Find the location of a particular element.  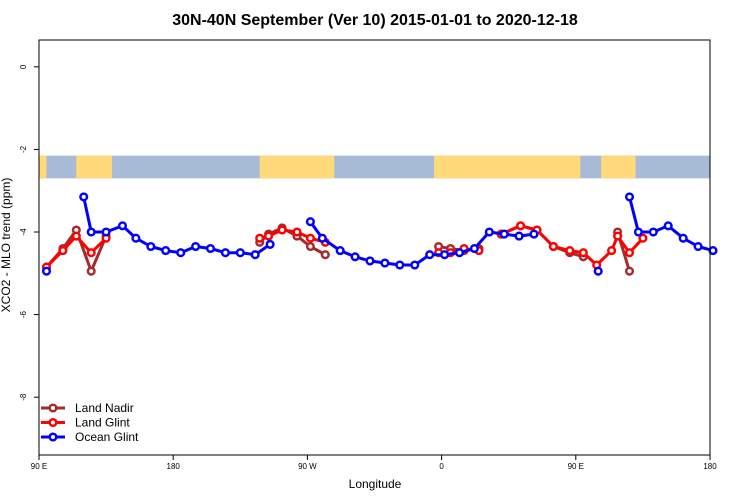

legend-label: Land Nadir is located at coordinates (104, 408).